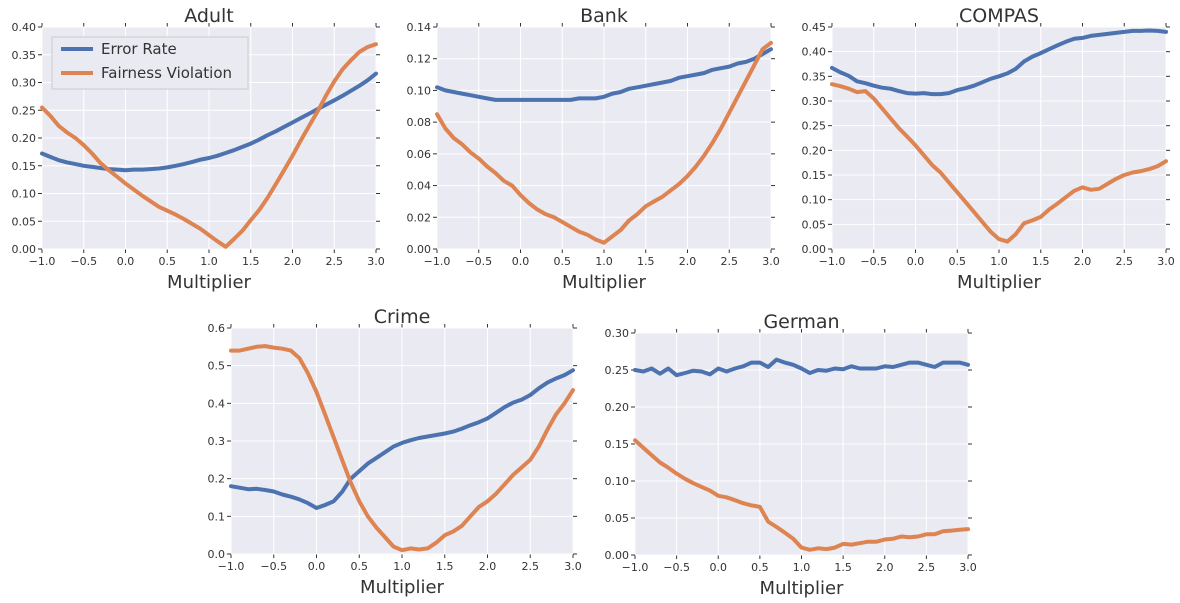  What do you see at coordinates (24, 55) in the screenshot?
I see `y-tick-label: 0.35` at bounding box center [24, 55].